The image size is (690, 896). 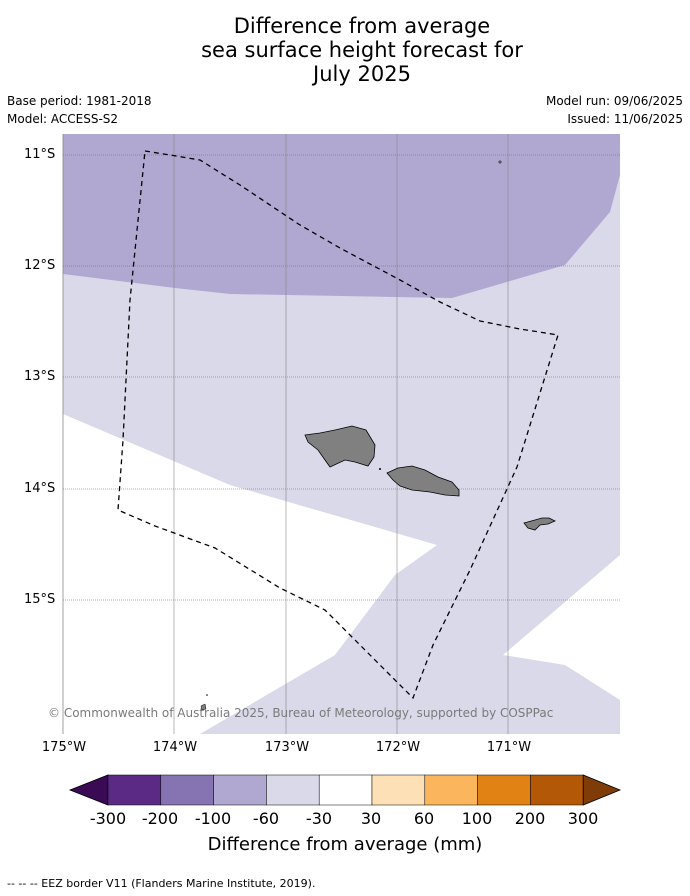 What do you see at coordinates (614, 101) in the screenshot?
I see `model-run: Model run: 09/06/2025` at bounding box center [614, 101].